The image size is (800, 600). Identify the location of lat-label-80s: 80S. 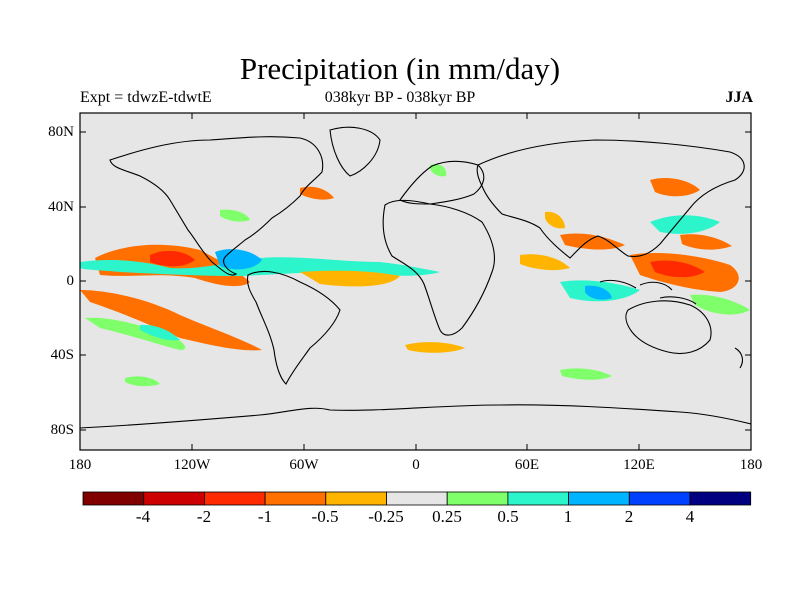
(62, 430).